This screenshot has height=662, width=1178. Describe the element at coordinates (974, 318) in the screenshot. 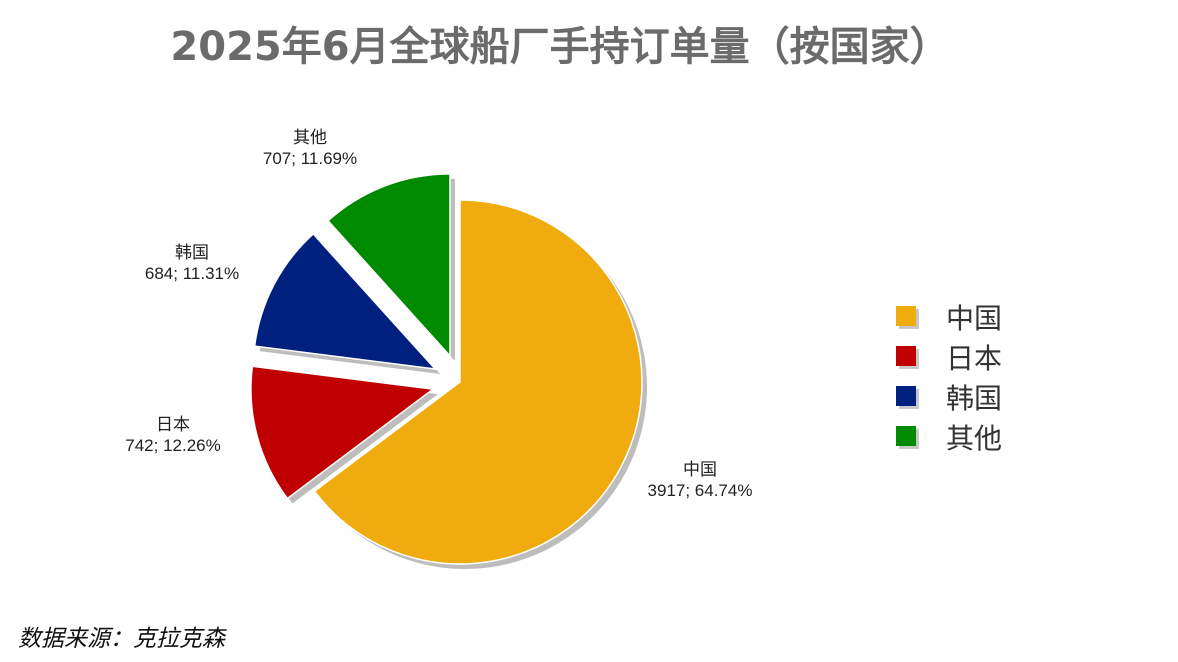

I see `legend-label: 中国` at that location.